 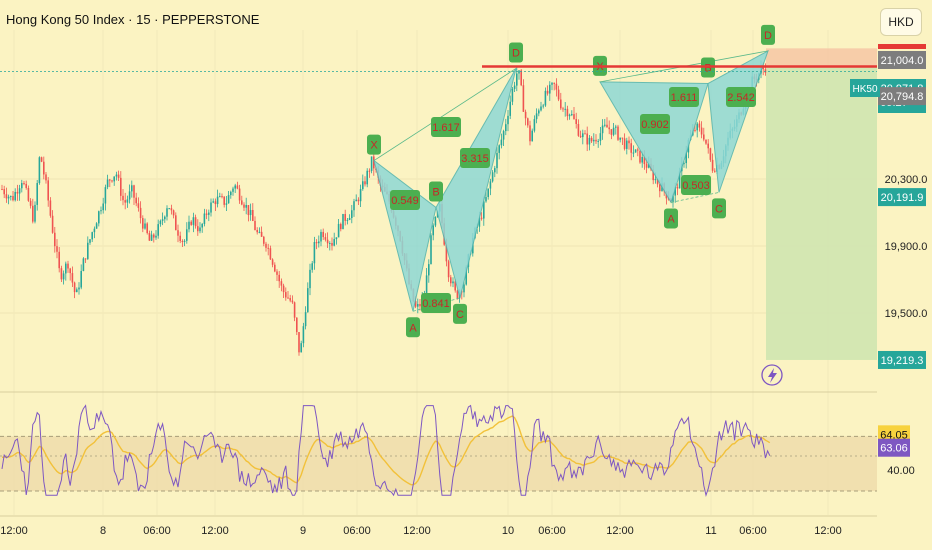 What do you see at coordinates (741, 98) in the screenshot?
I see `pattern-ratio: 2.542` at bounding box center [741, 98].